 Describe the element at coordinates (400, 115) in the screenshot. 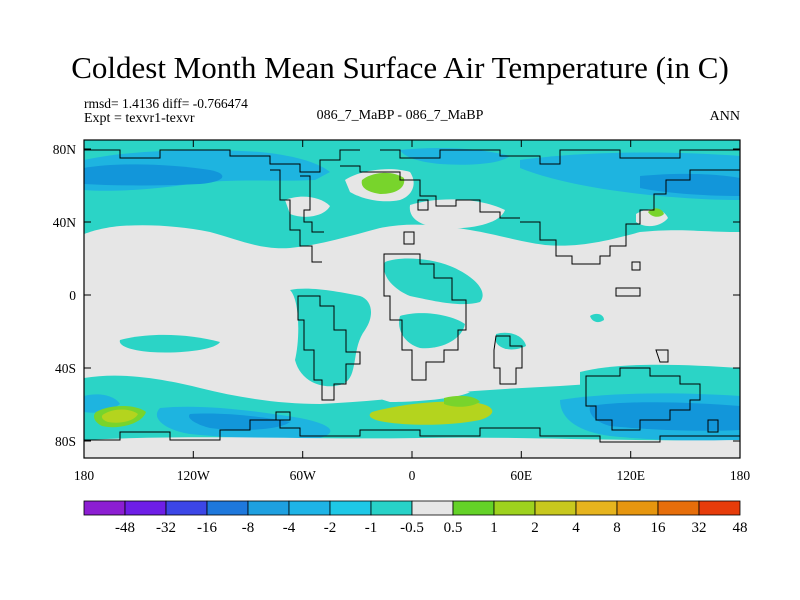

I see `comparison-label: 086_7_MaBP - 086_7_MaBP` at that location.